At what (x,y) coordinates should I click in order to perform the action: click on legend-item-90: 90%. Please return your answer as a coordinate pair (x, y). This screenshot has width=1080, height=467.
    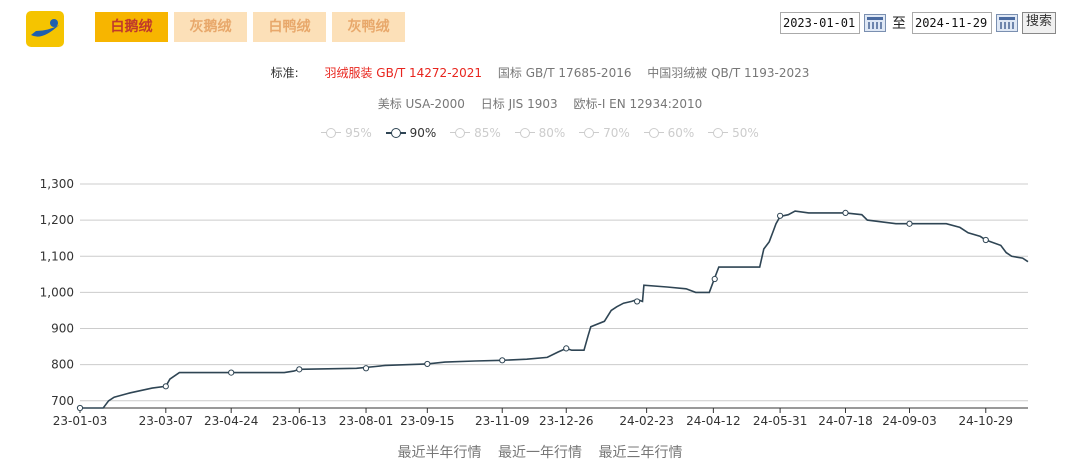
    Looking at the image, I should click on (411, 133).